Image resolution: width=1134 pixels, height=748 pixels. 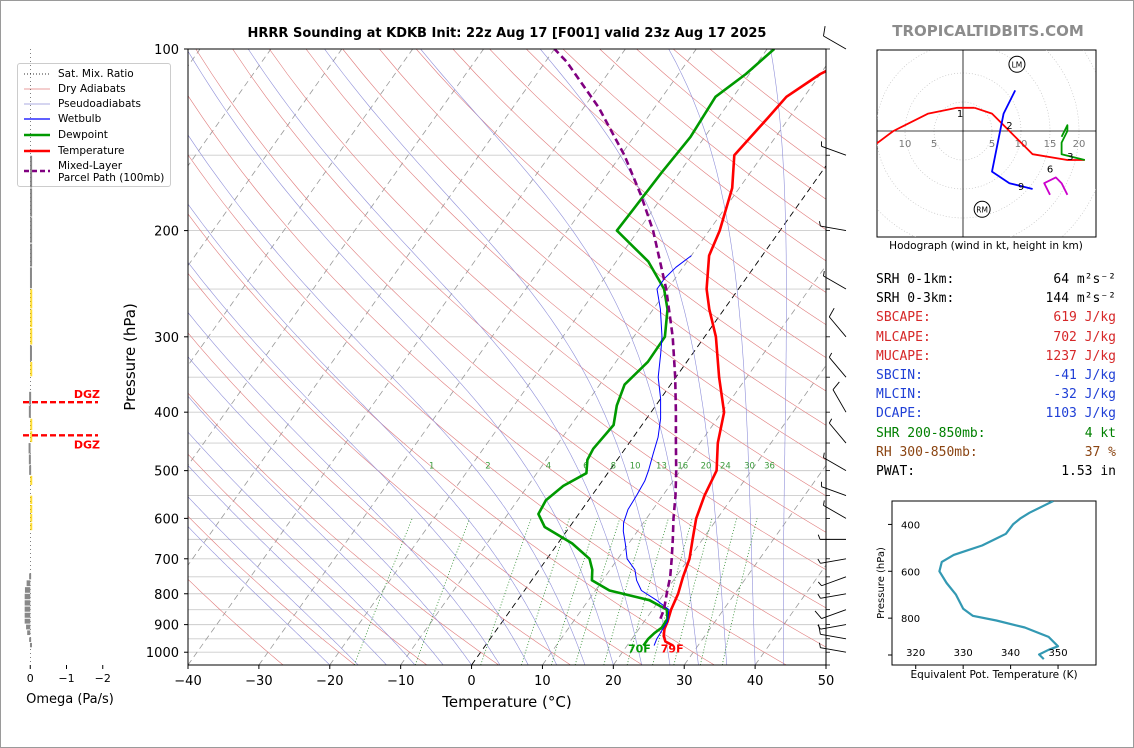 I want to click on x-tick-label: −20, so click(x=329, y=681).